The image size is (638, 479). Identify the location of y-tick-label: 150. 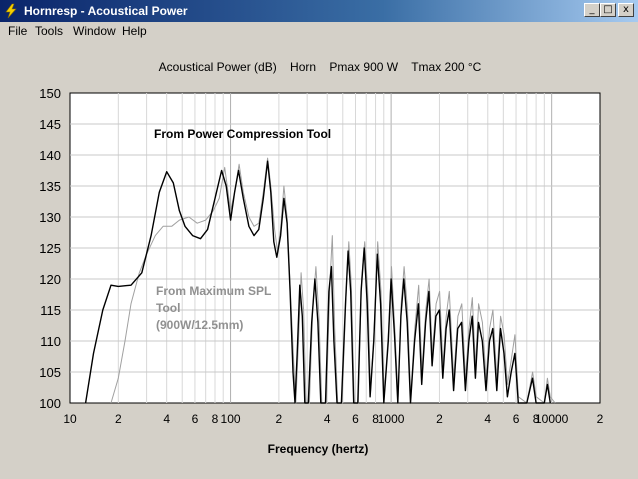
(50, 93).